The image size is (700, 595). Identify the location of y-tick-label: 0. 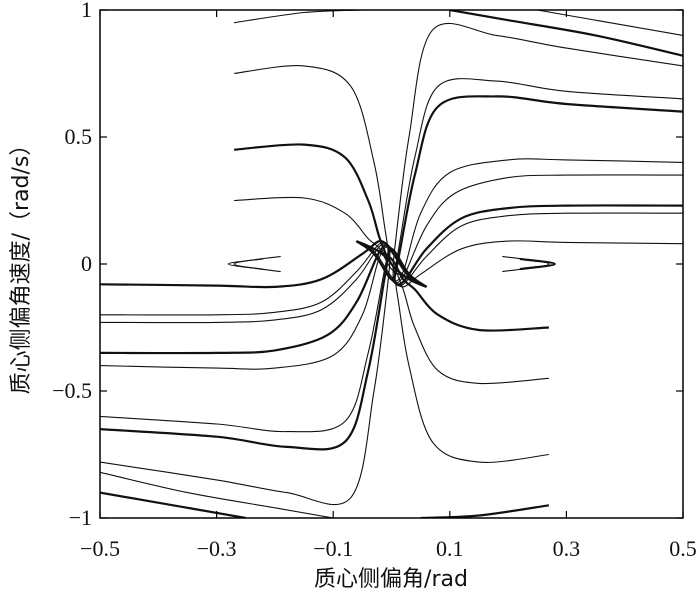
(86, 263).